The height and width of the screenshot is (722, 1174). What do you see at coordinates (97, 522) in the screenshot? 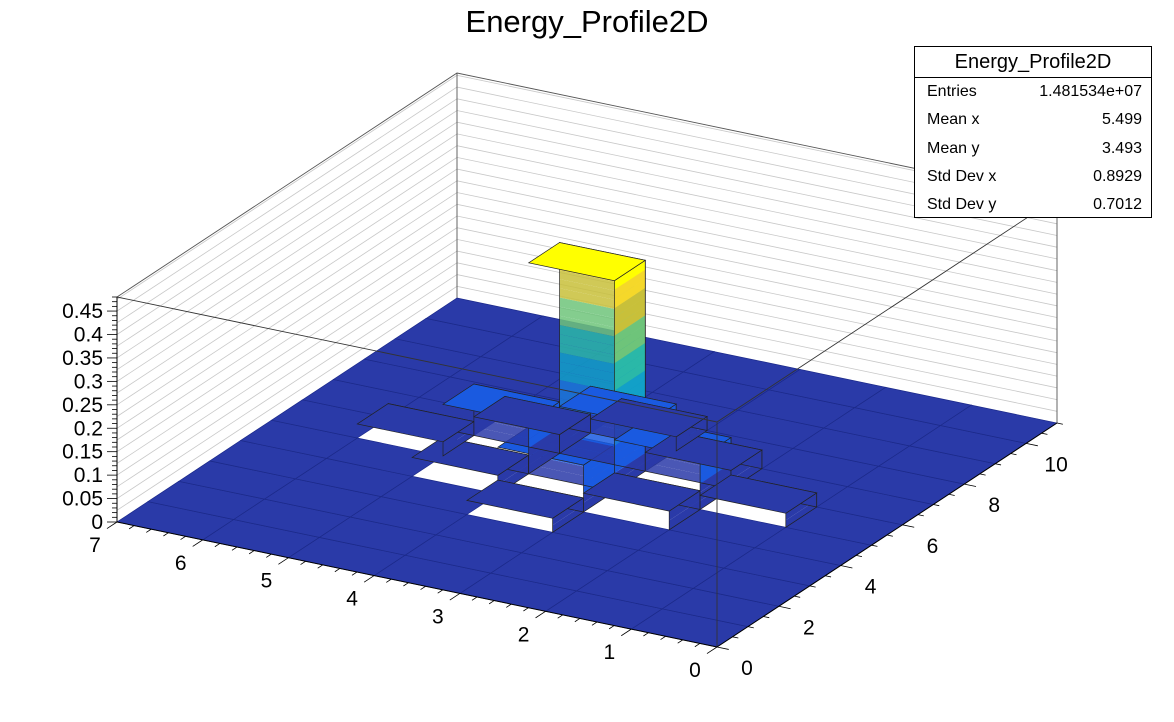
I see `z-tick-label: 0` at bounding box center [97, 522].